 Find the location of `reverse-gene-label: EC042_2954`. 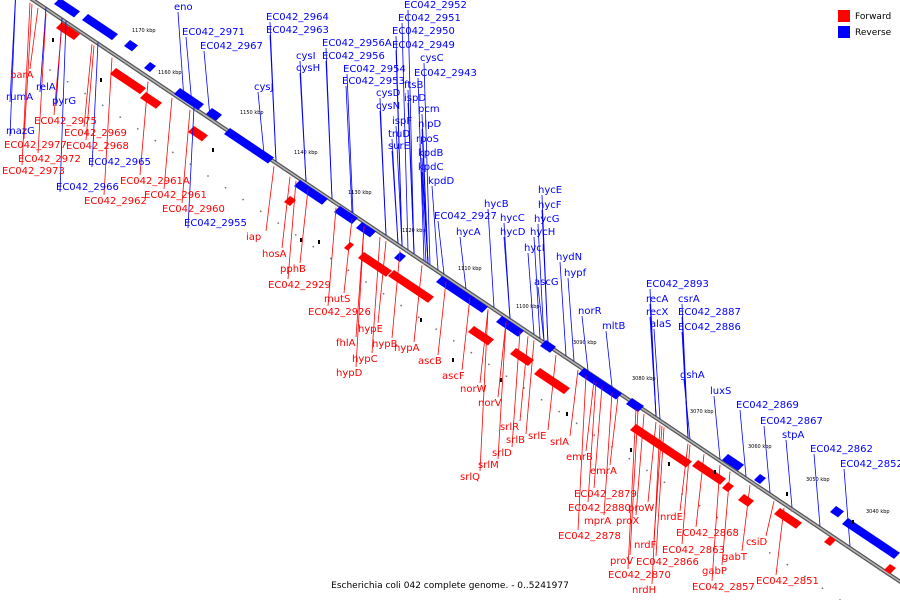

reverse-gene-label: EC042_2954 is located at coordinates (374, 69).